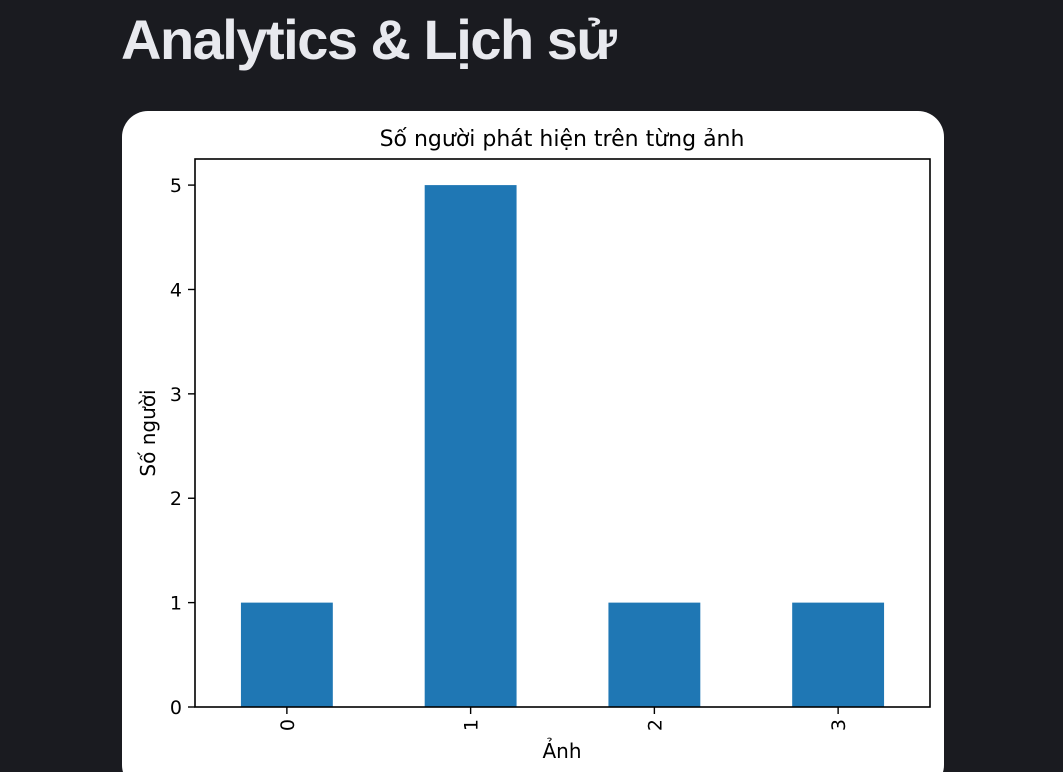 This screenshot has width=1063, height=772. What do you see at coordinates (176, 395) in the screenshot?
I see `y-tick-label-3: 3` at bounding box center [176, 395].